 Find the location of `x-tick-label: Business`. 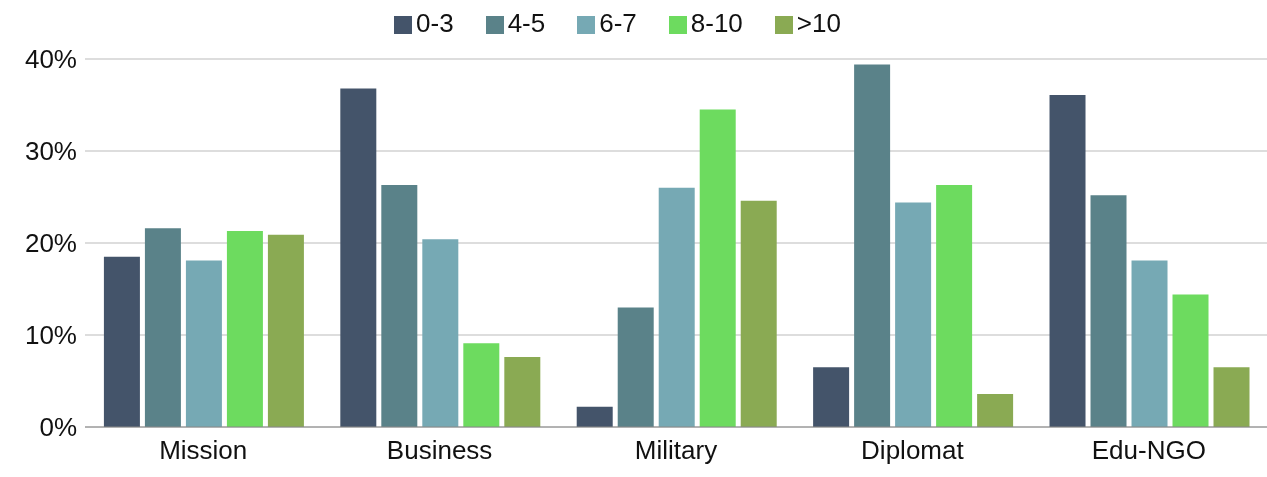

x-tick-label: Business is located at coordinates (439, 450).